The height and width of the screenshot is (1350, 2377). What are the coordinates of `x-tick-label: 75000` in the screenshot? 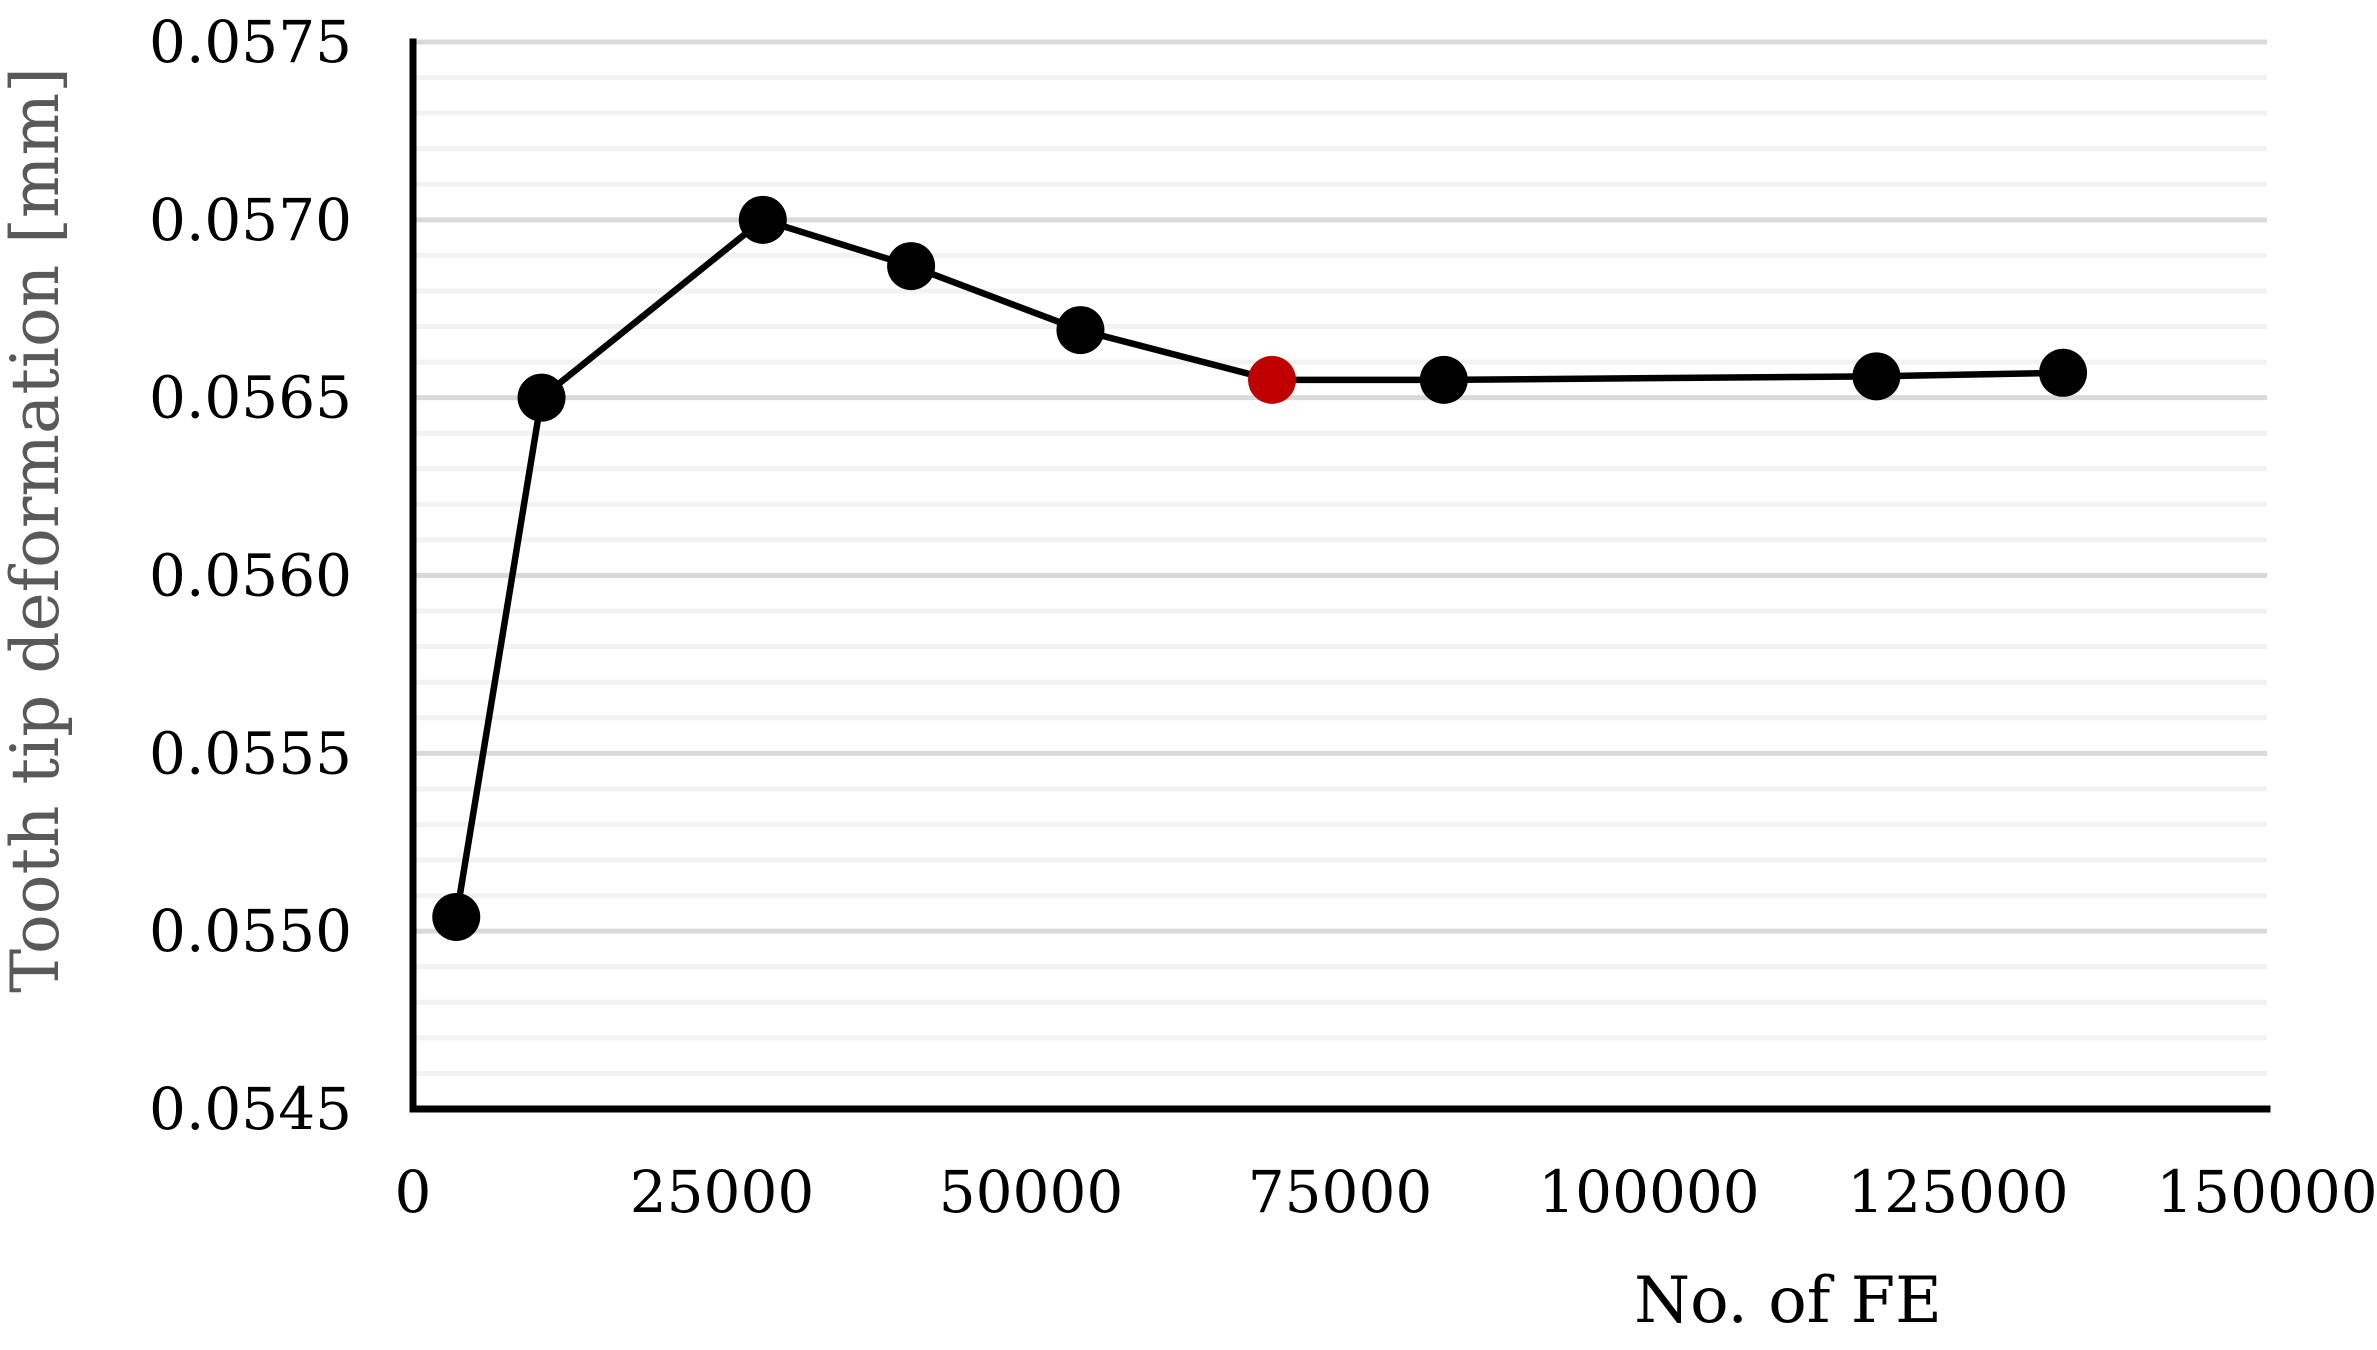 It's located at (1340, 1192).